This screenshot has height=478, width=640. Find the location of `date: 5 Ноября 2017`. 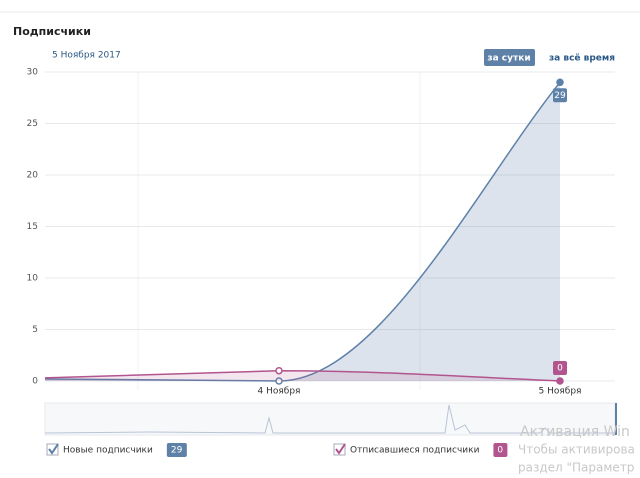

date: 5 Ноября 2017 is located at coordinates (86, 56).